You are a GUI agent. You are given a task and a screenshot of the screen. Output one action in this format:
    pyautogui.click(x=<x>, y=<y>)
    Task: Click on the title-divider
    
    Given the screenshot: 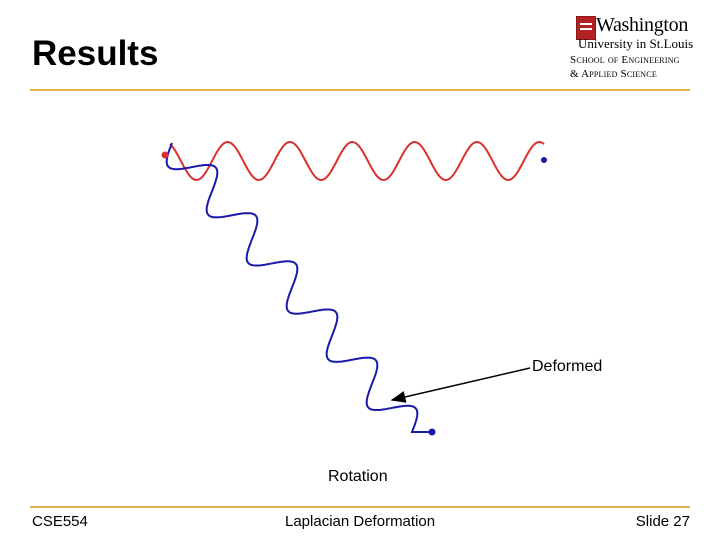 What is the action you would take?
    pyautogui.click(x=360, y=90)
    